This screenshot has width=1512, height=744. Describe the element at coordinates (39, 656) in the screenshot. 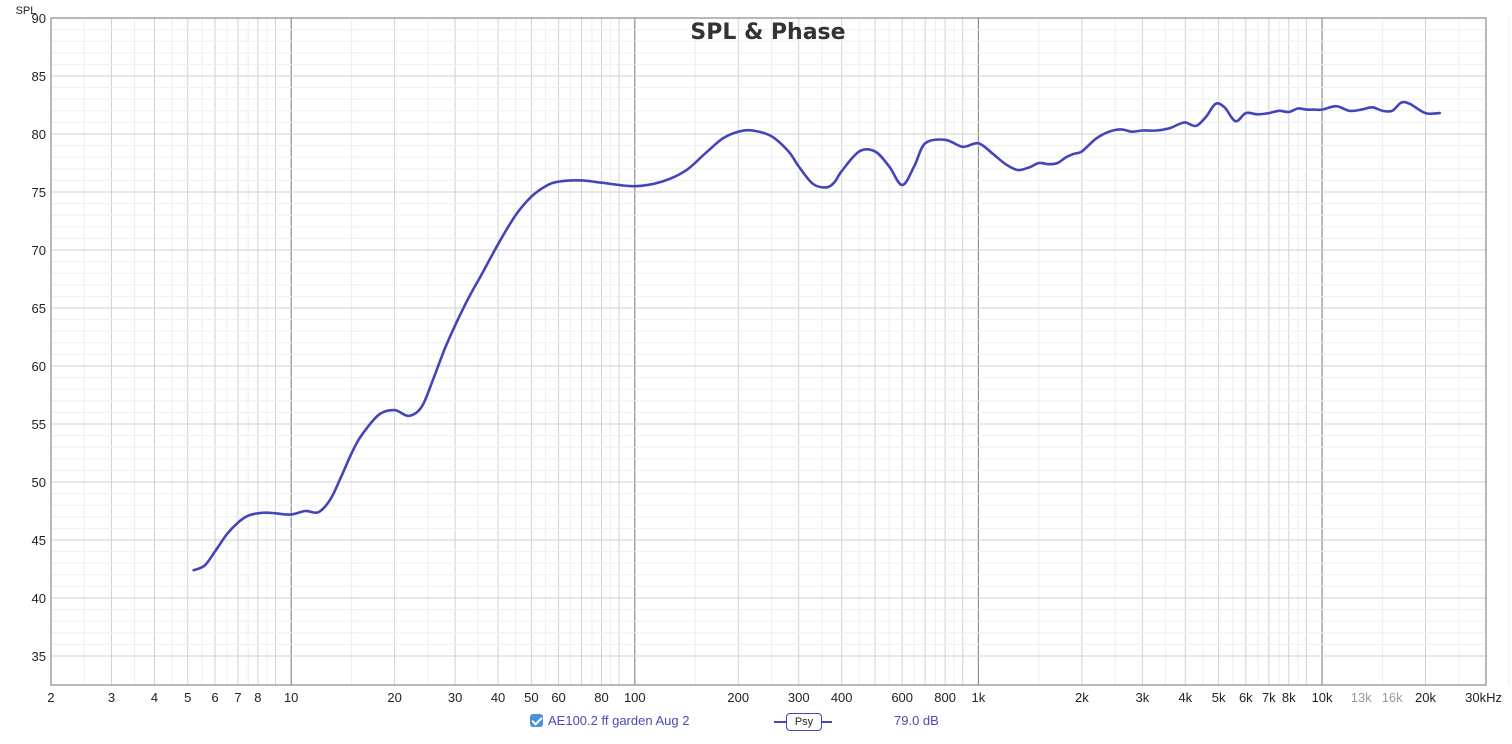

I see `y-tick-label: 35` at that location.